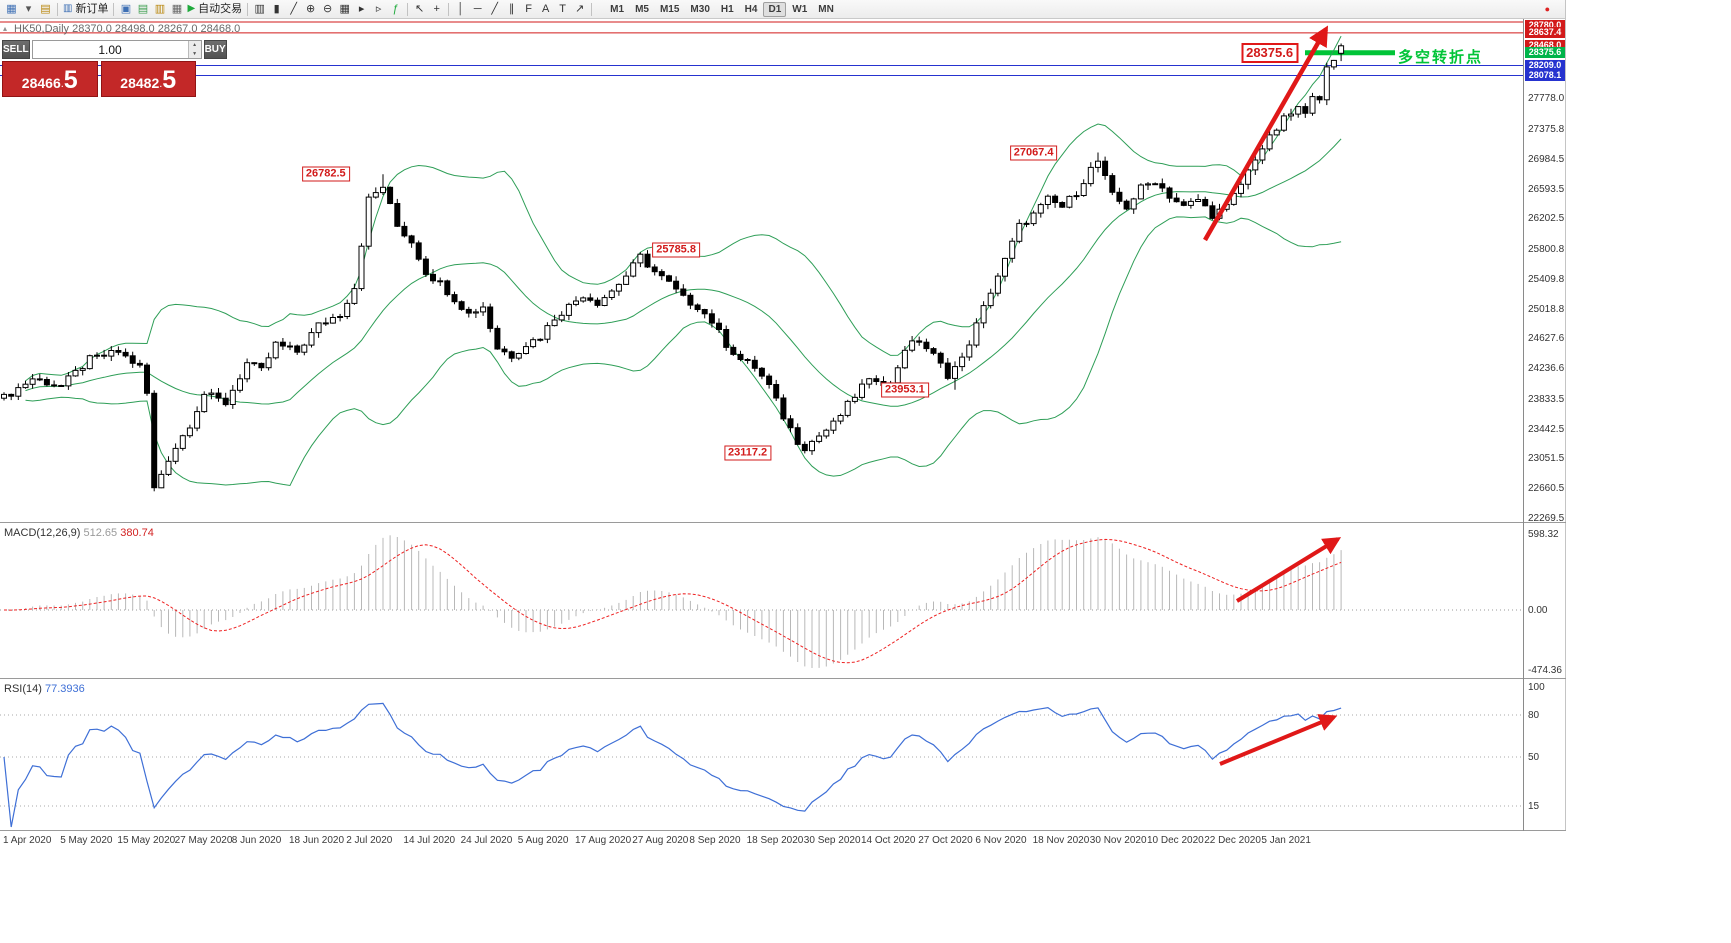 This screenshot has width=1731, height=943. I want to click on chart-shift-icon: ▹, so click(378, 9).